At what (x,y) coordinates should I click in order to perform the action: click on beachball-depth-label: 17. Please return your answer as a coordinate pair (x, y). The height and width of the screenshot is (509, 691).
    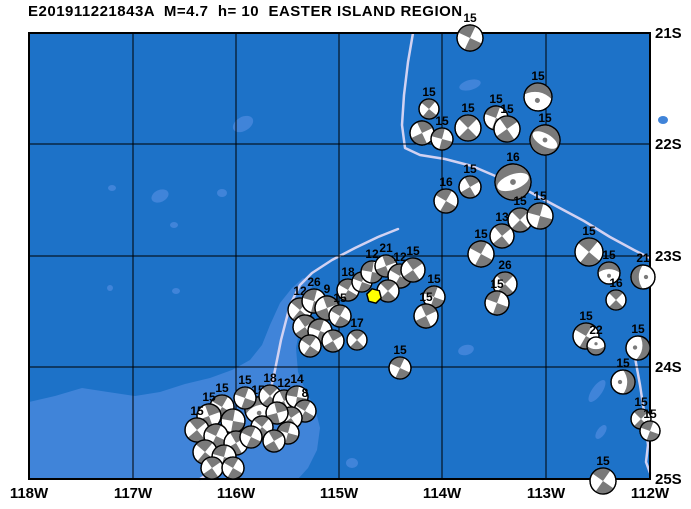
    Looking at the image, I should click on (357, 323).